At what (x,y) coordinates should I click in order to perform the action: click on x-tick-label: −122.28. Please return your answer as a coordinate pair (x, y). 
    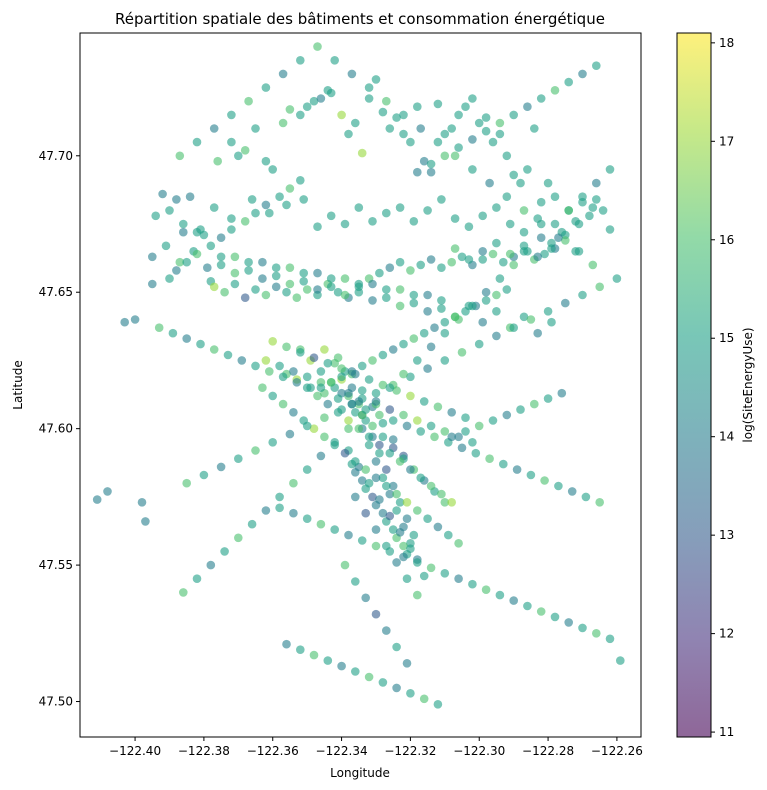
    Looking at the image, I should click on (548, 751).